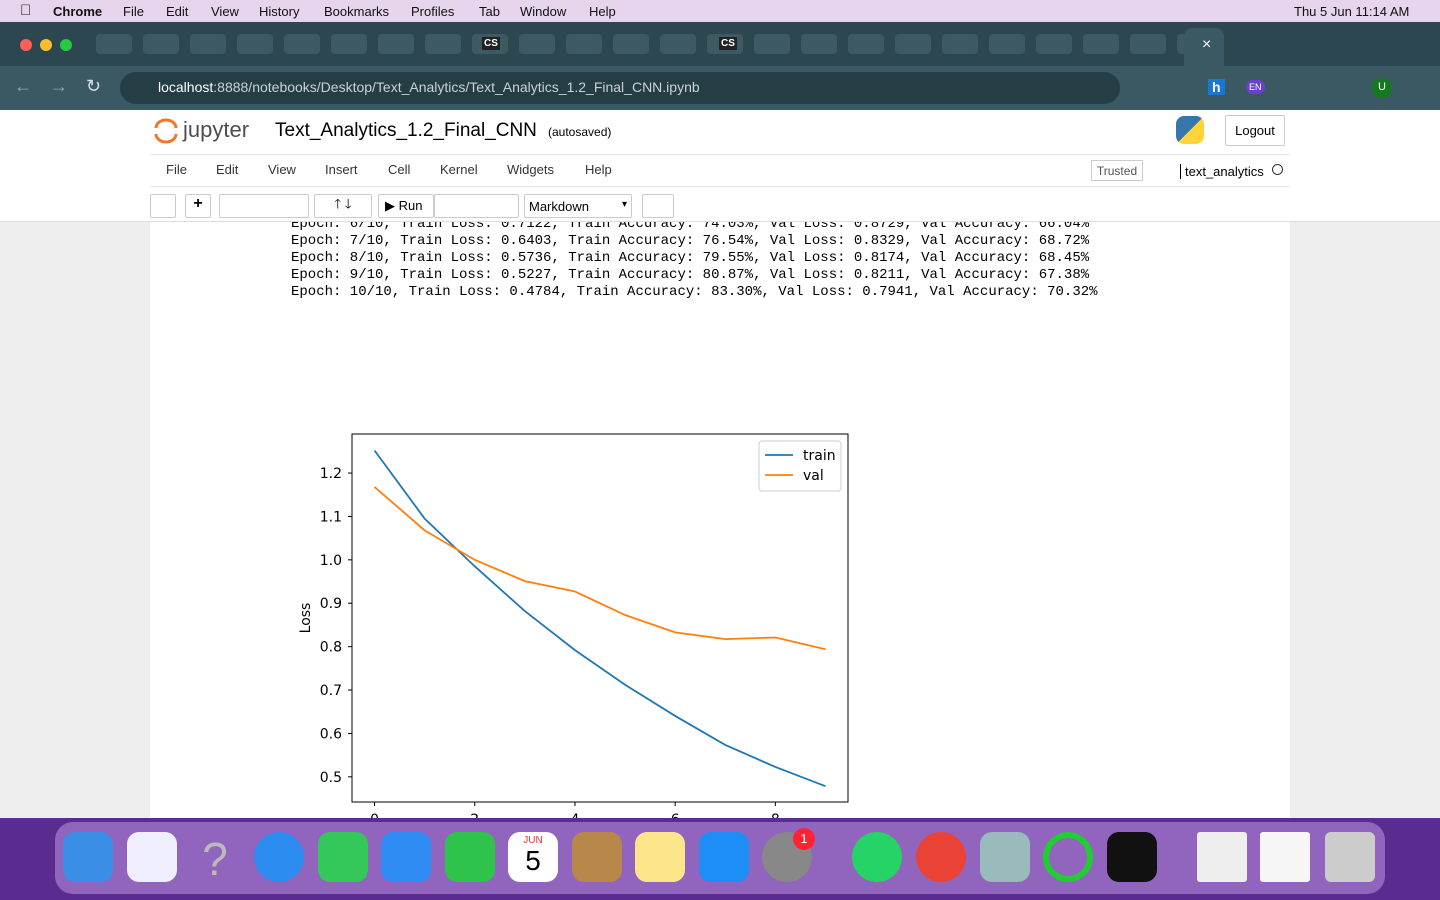  I want to click on y-tick-label: 0.7, so click(331, 691).